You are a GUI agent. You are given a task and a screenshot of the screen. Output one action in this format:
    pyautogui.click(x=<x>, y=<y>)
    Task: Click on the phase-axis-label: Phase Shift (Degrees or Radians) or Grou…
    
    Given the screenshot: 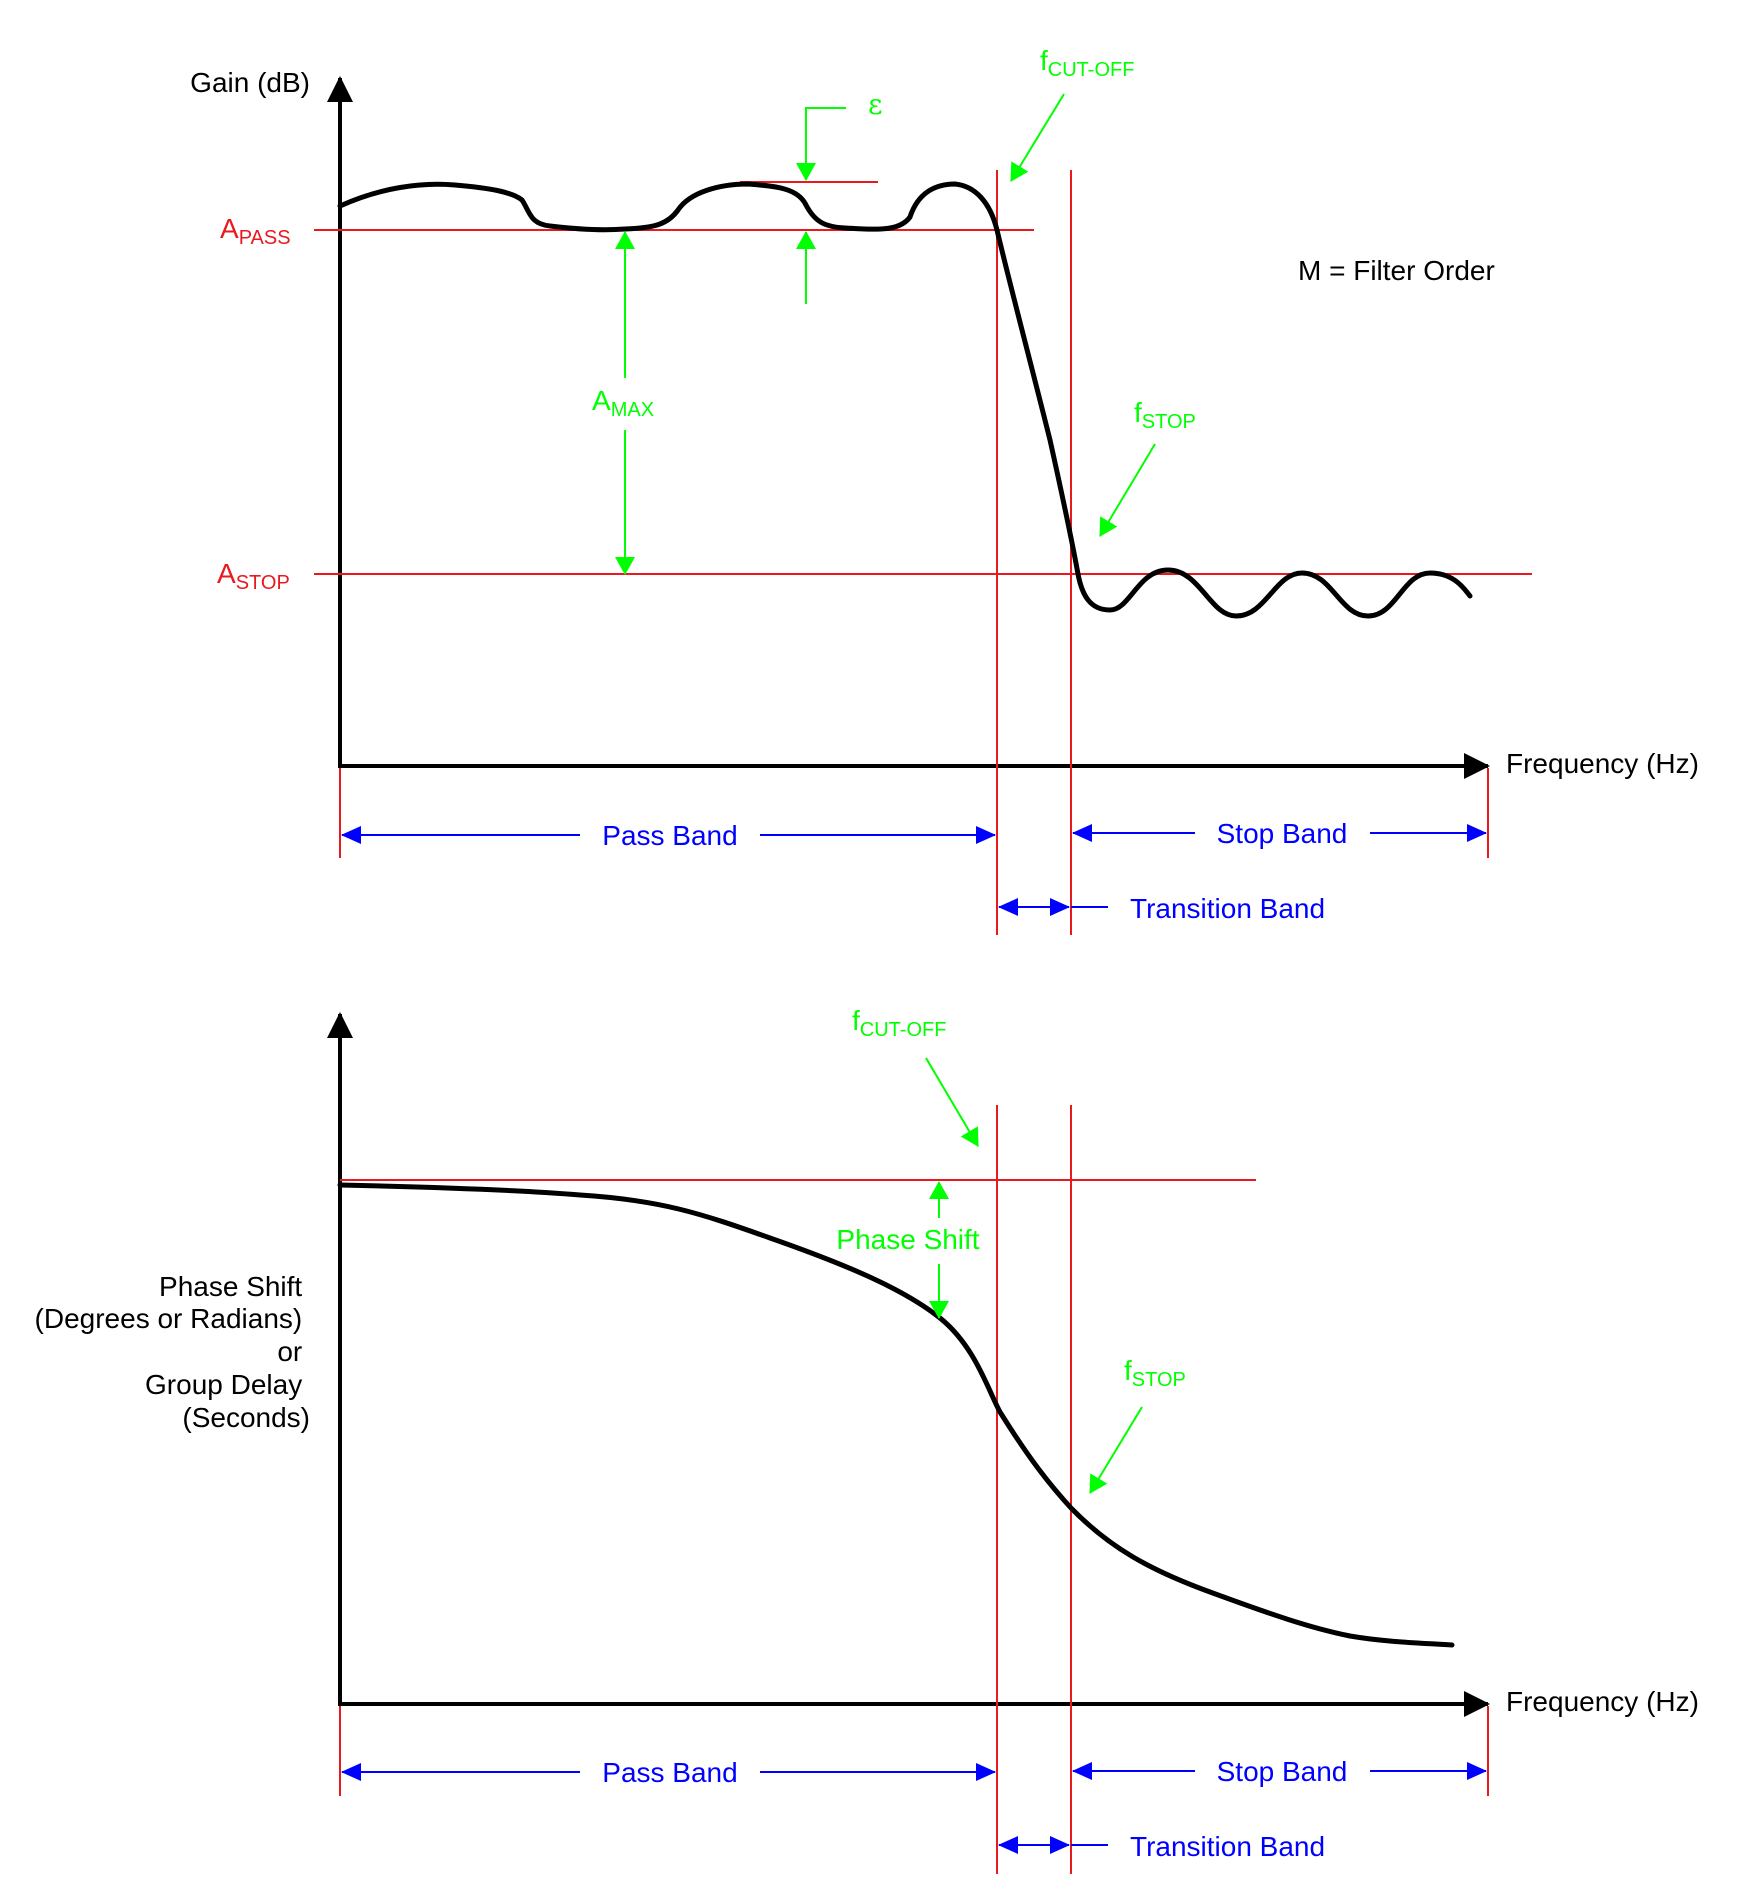 What is the action you would take?
    pyautogui.click(x=172, y=1352)
    